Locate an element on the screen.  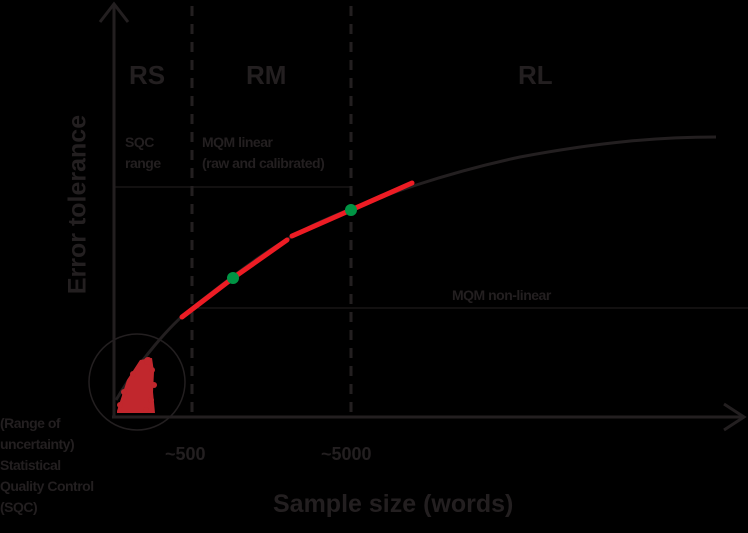
mqm-nonlinear-label: MQM non-linear is located at coordinates (501, 295).